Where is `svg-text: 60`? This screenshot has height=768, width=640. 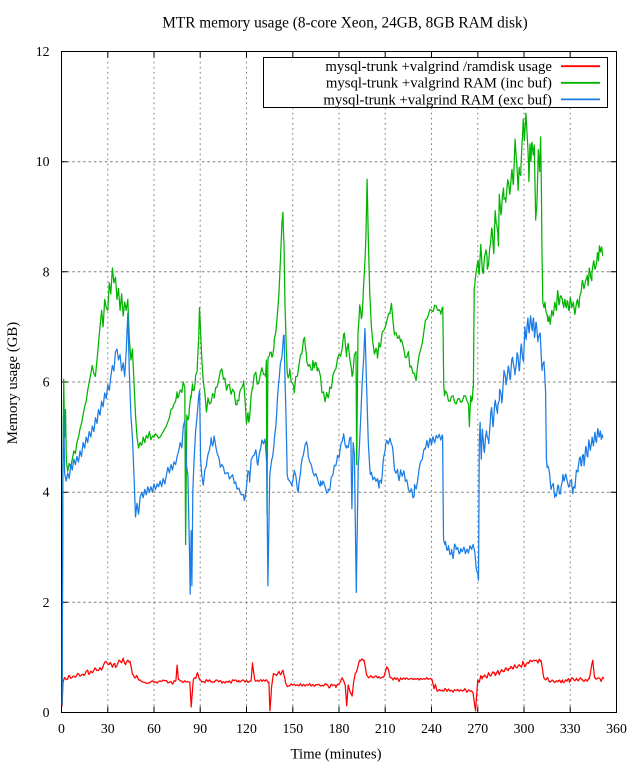 svg-text: 60 is located at coordinates (154, 728).